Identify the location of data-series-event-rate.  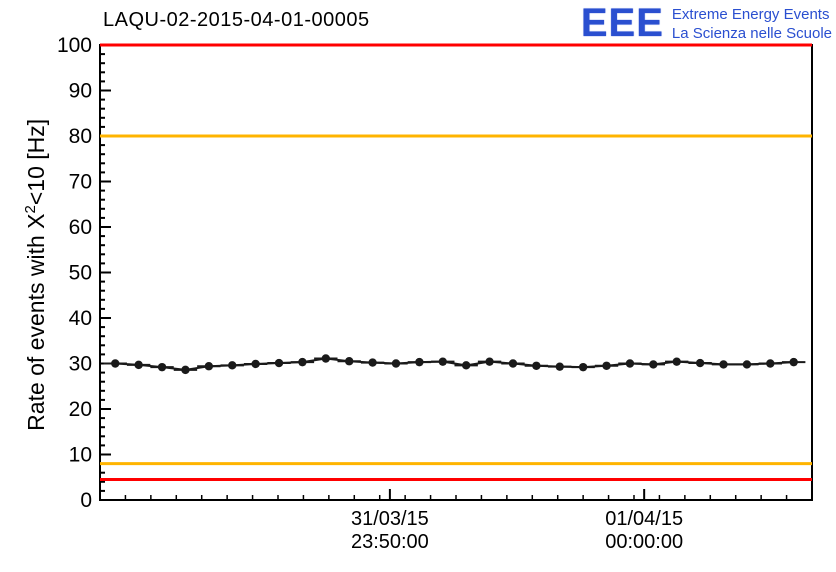
(454, 364).